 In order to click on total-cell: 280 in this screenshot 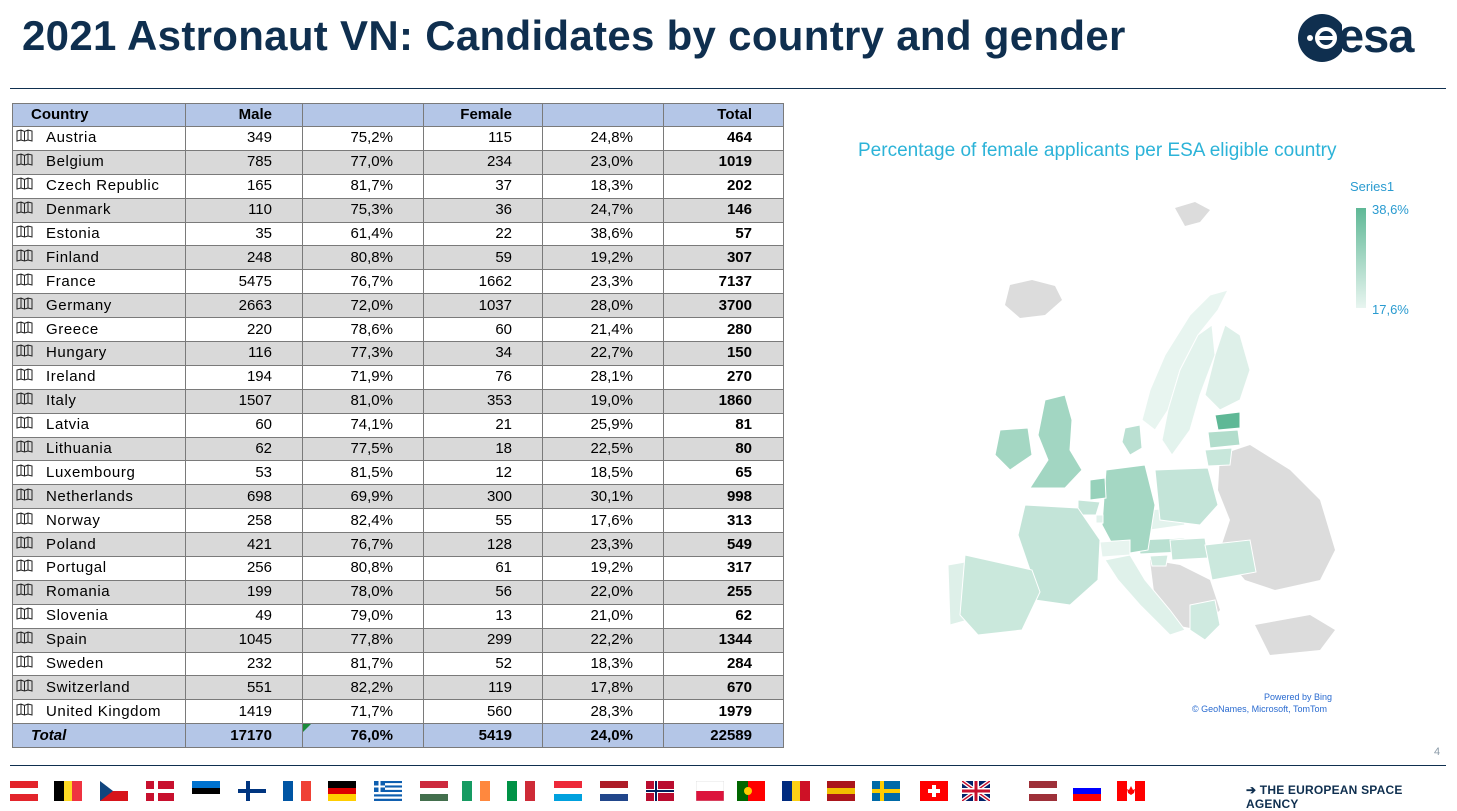, I will do `click(723, 330)`.